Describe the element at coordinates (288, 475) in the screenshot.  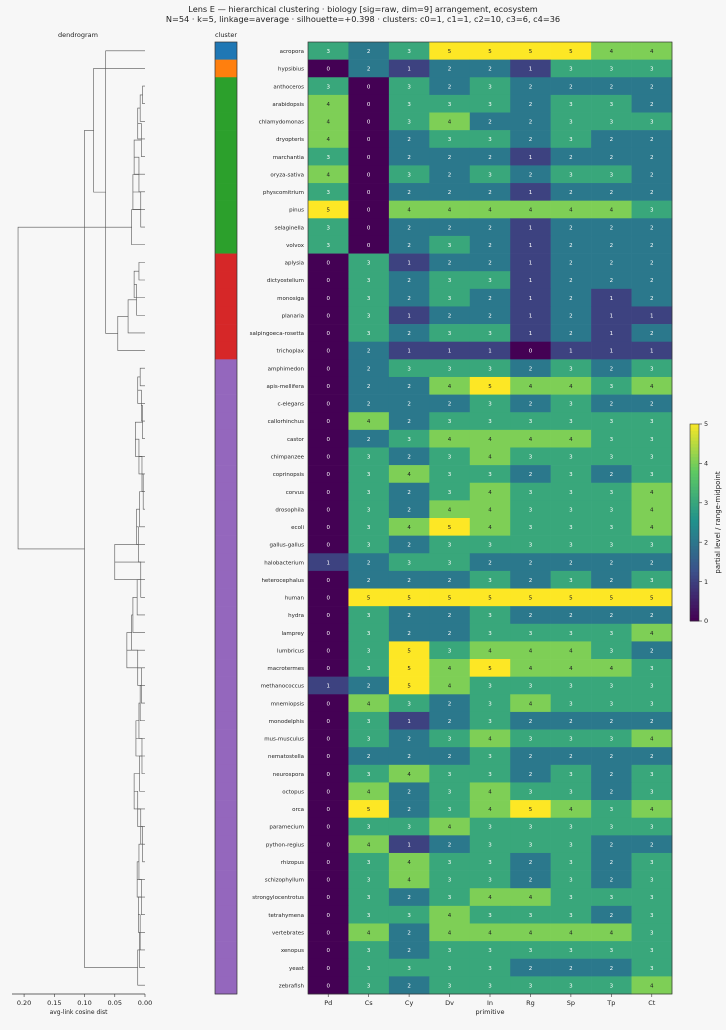
I see `row-label: coprinopsis` at that location.